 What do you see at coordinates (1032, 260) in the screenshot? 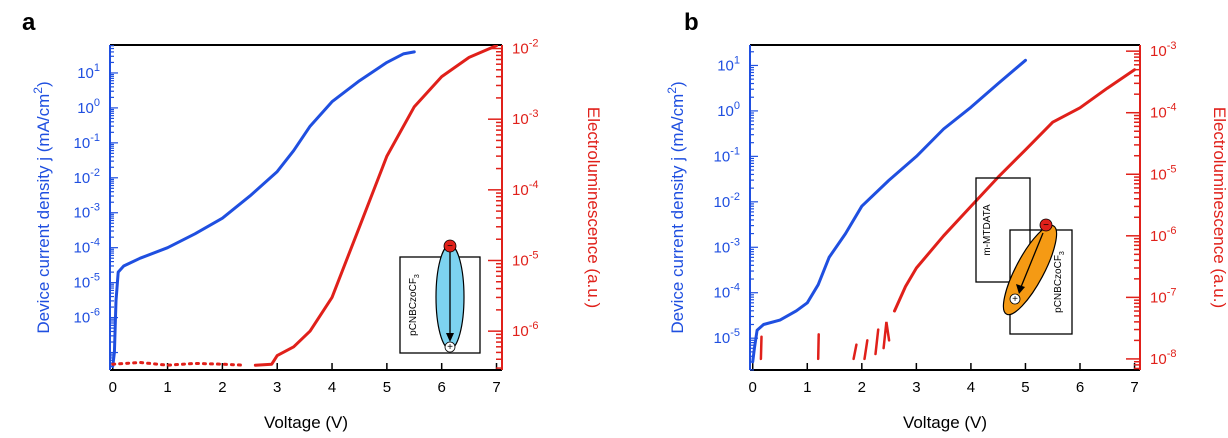
I see `transfer-arrow-line` at bounding box center [1032, 260].